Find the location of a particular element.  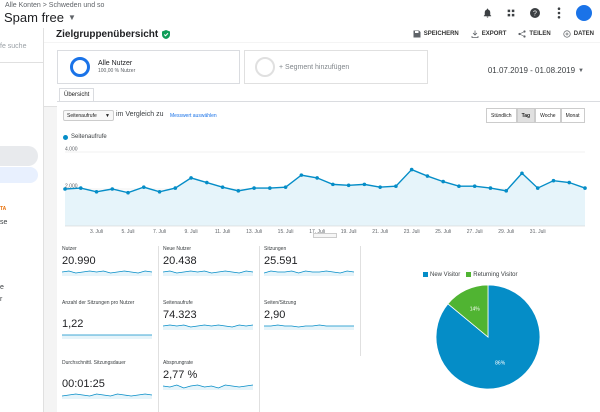

returning-visitor-swatch is located at coordinates (469, 274).